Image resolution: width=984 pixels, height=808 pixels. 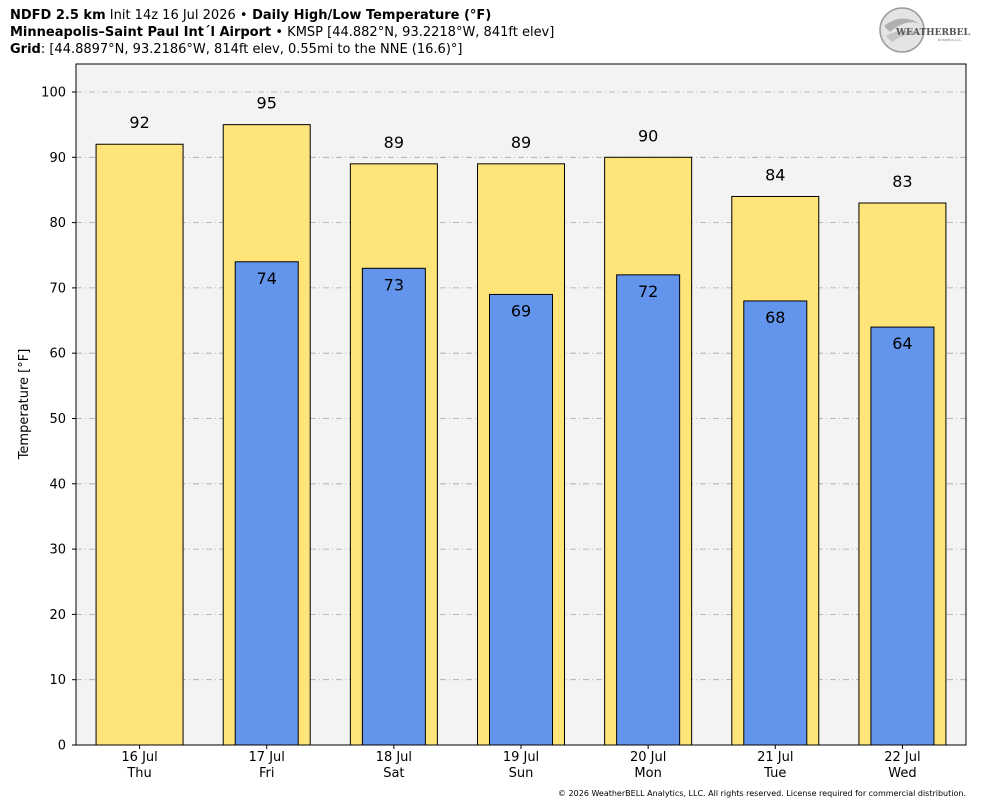 I want to click on x-tick-day: Fri, so click(x=267, y=773).